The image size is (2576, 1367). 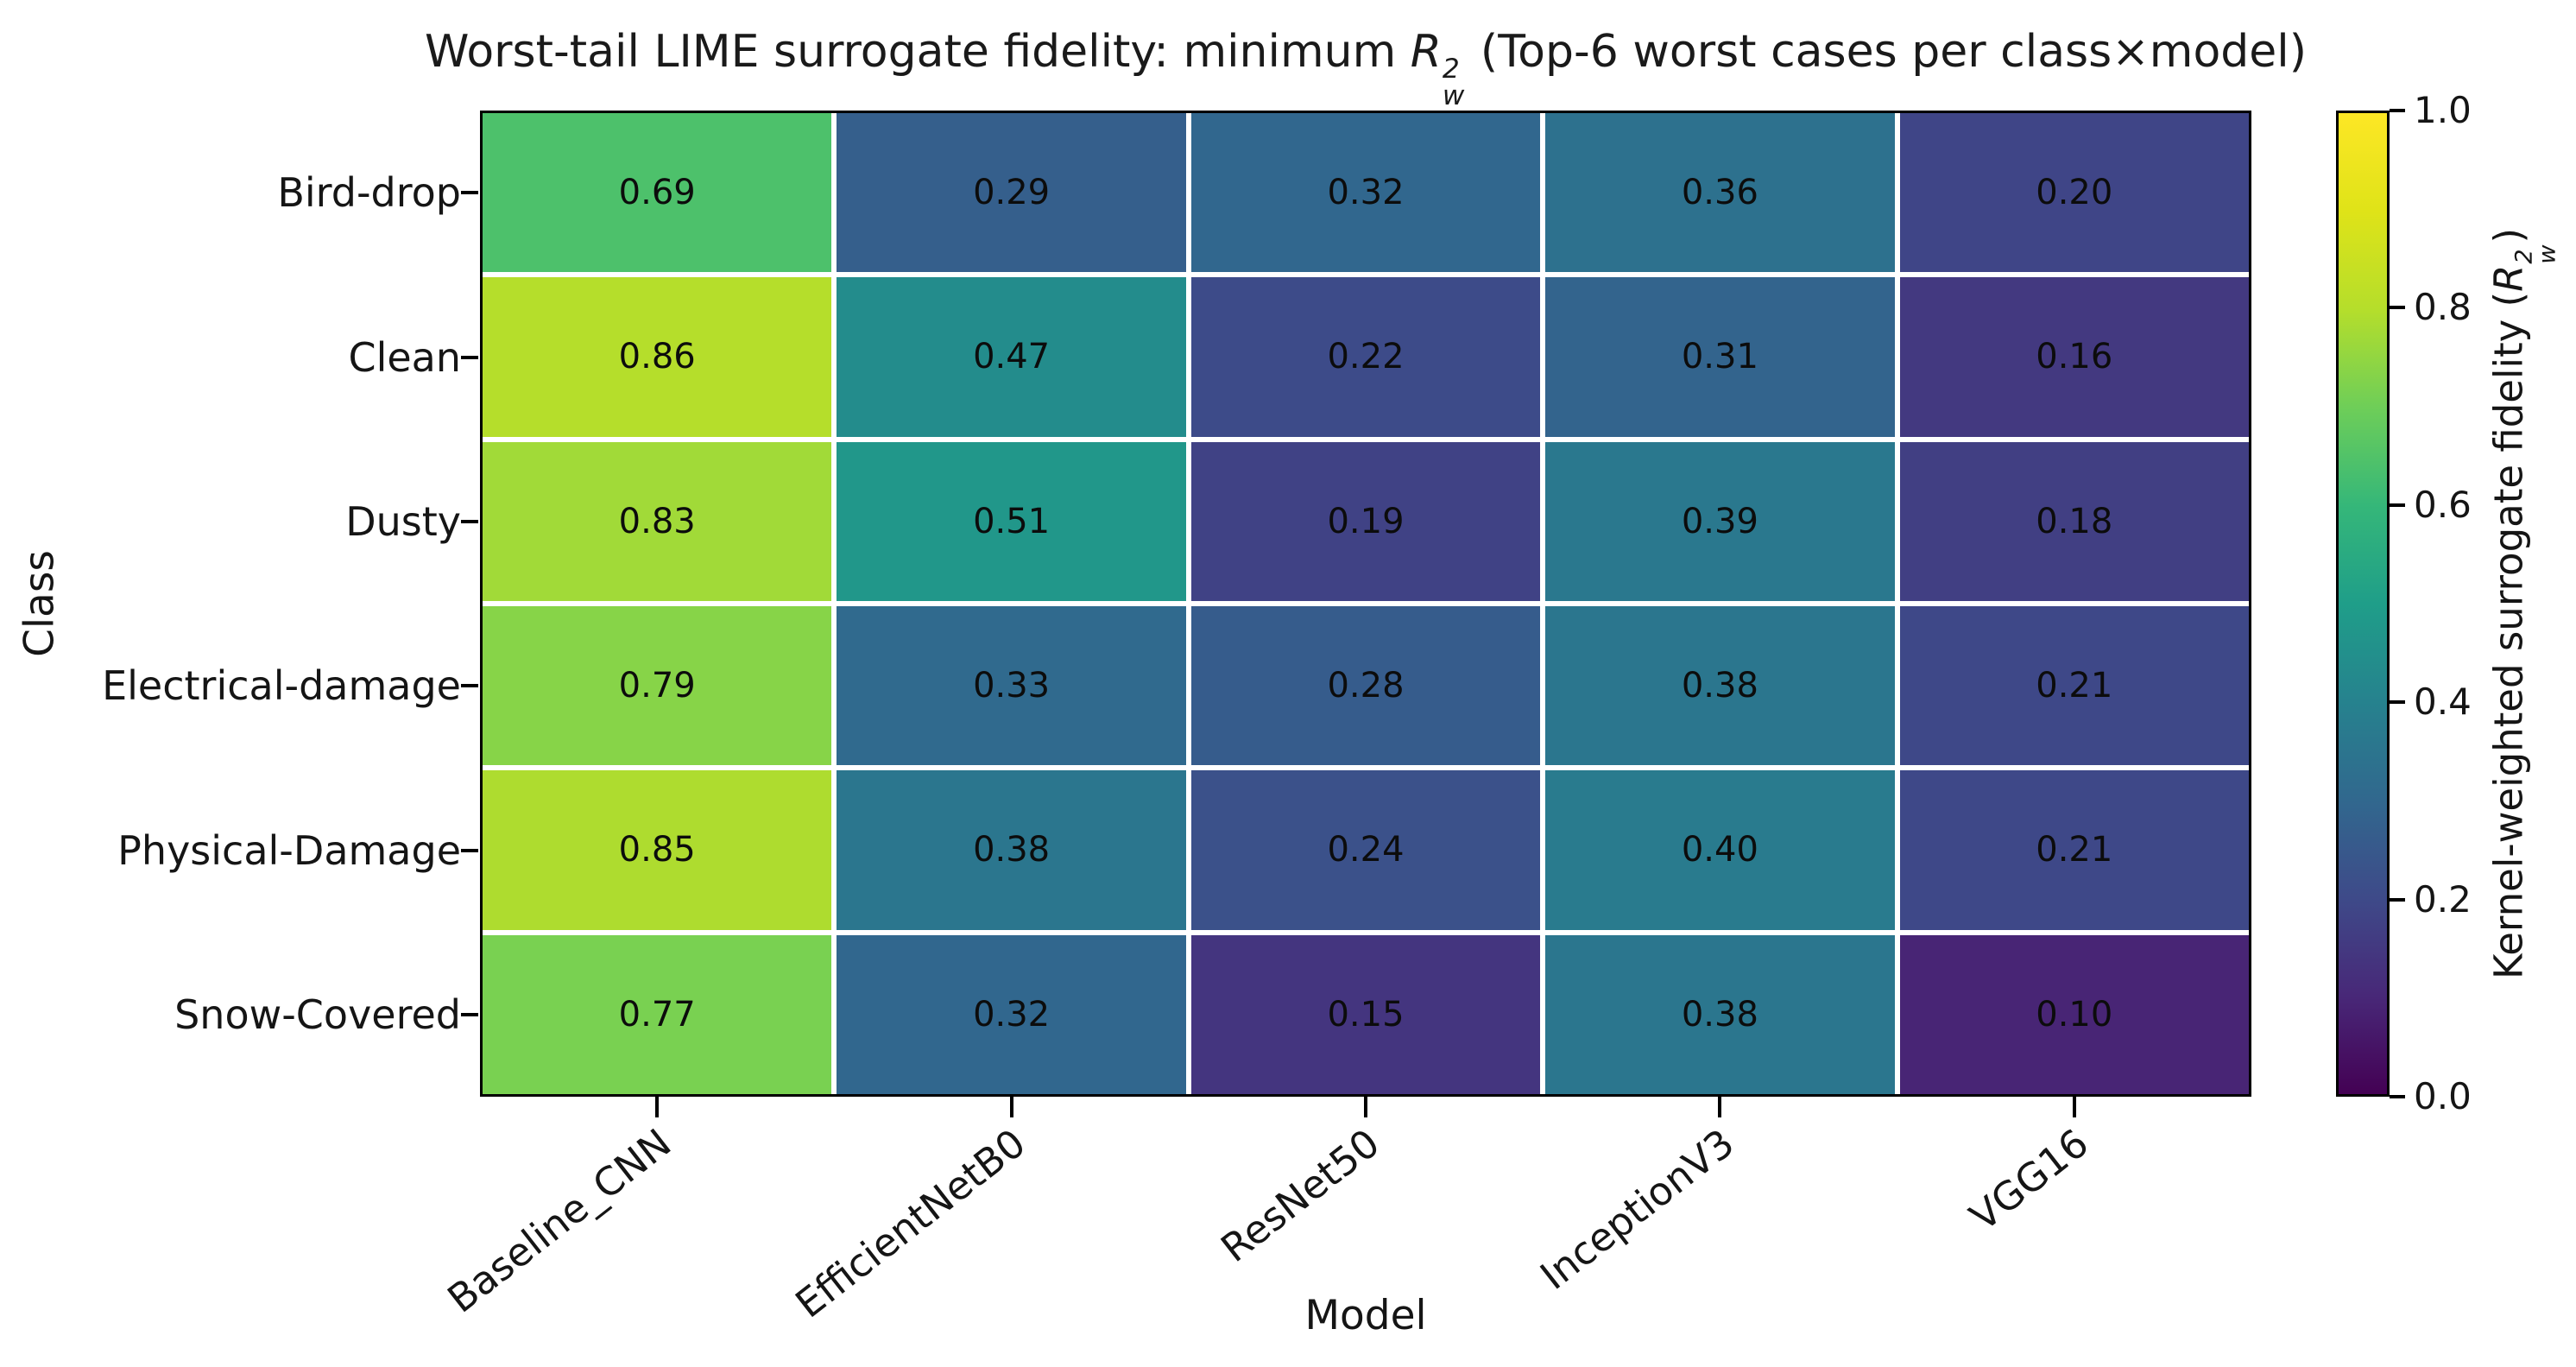 I want to click on y-axis-label: Class, so click(x=40, y=603).